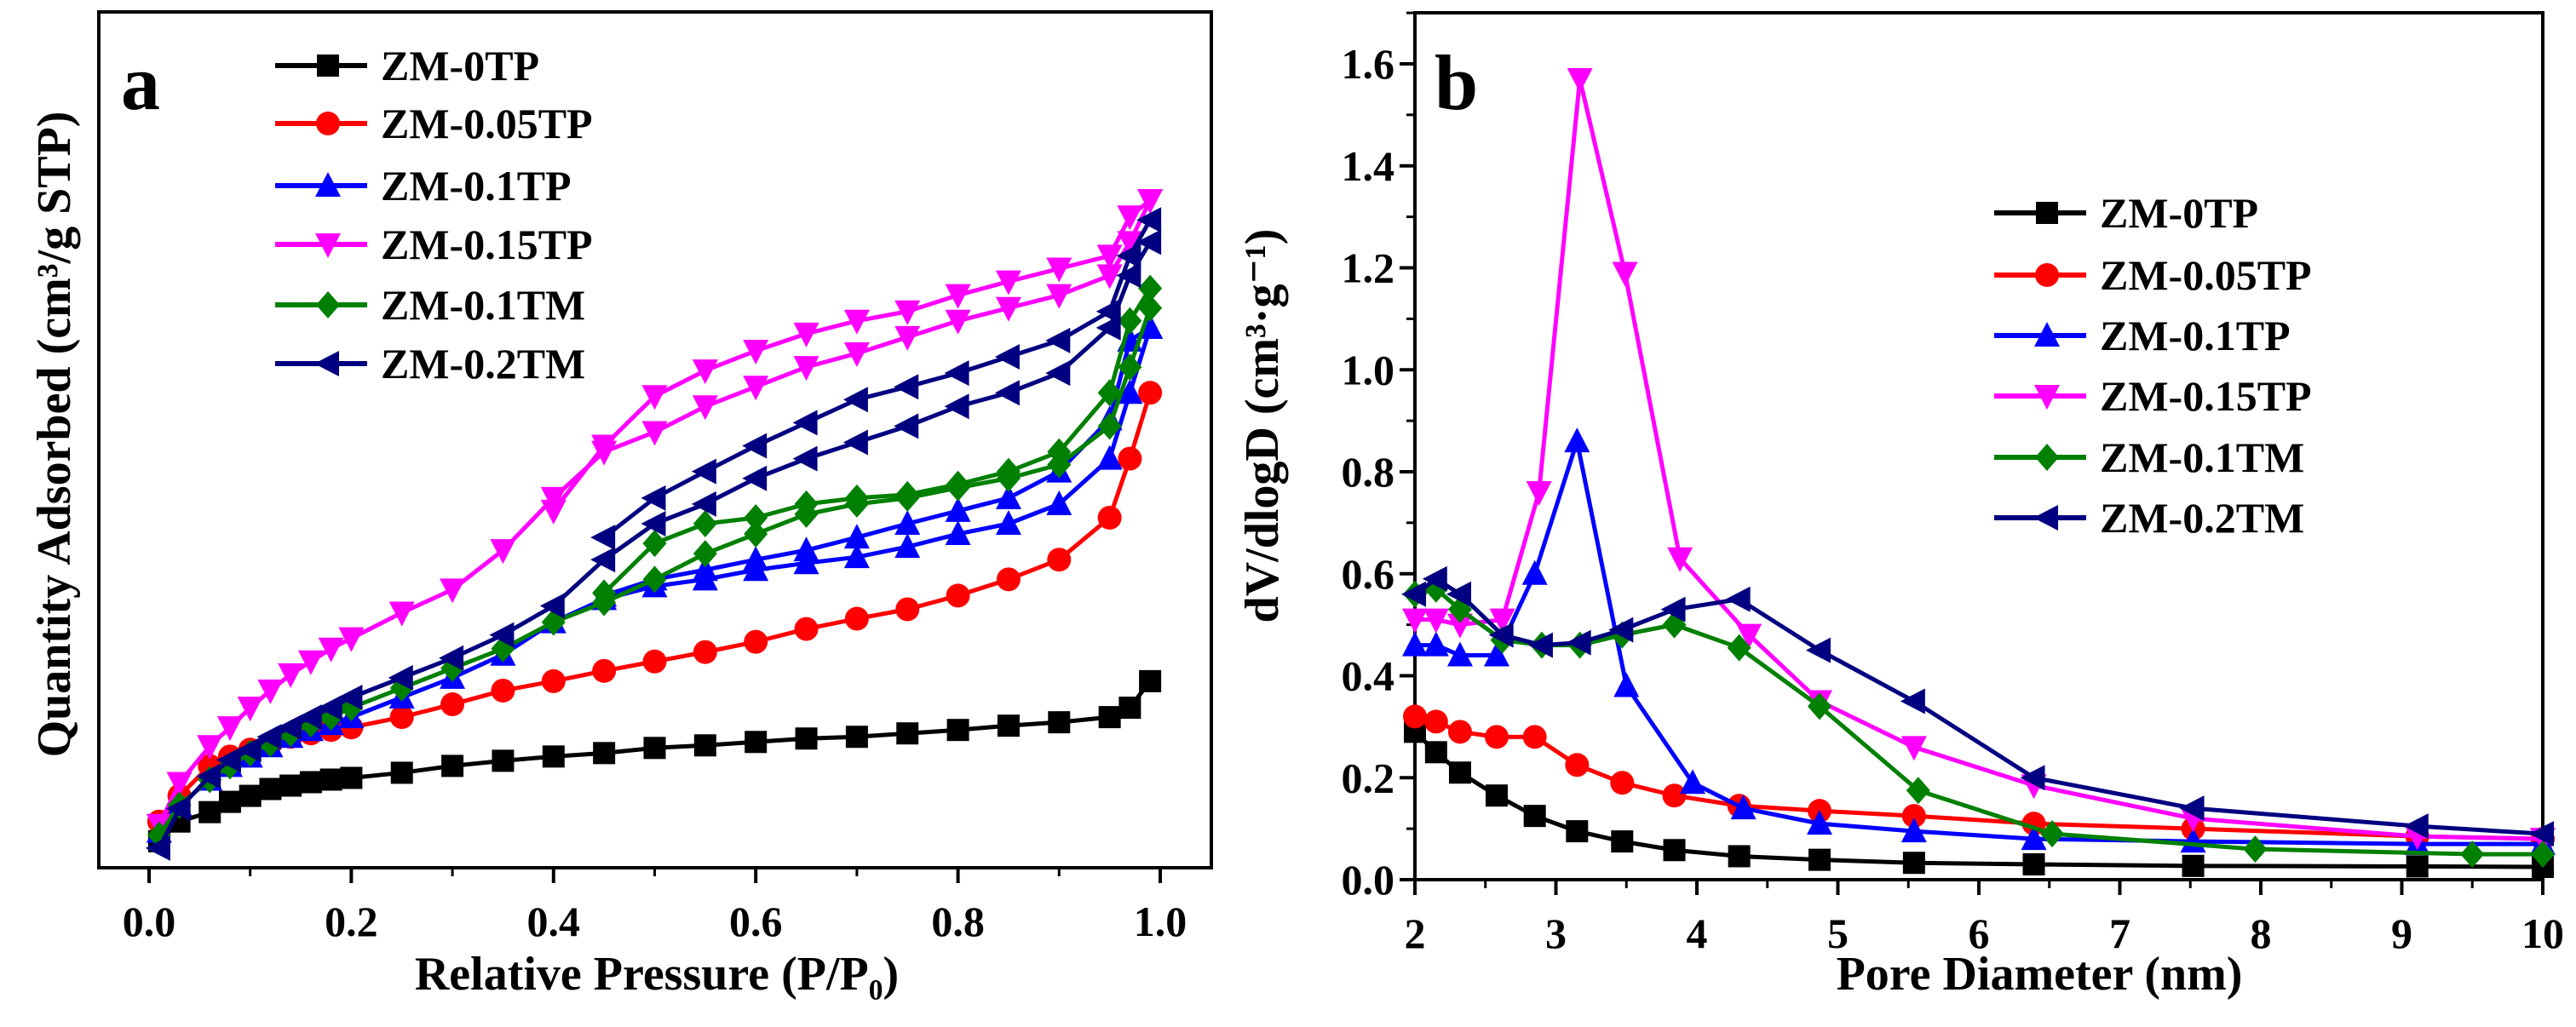 Image resolution: width=2576 pixels, height=1027 pixels. What do you see at coordinates (140, 82) in the screenshot?
I see `panel-label: a` at bounding box center [140, 82].